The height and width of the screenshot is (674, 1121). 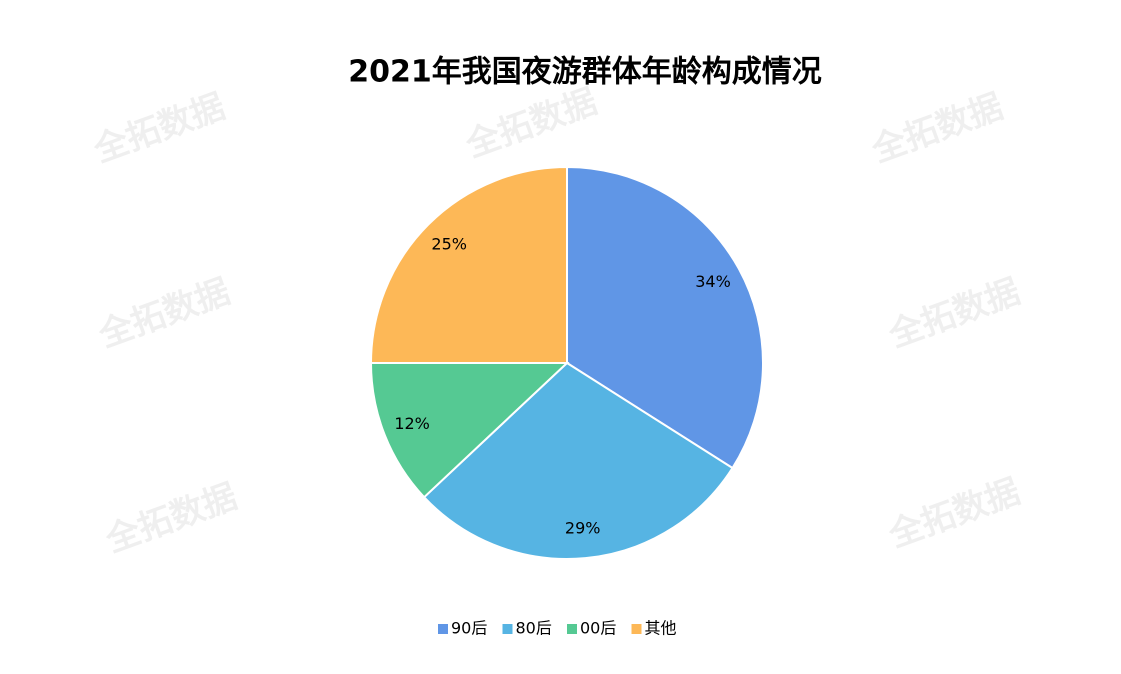 I want to click on data-label: 12%, so click(x=412, y=423).